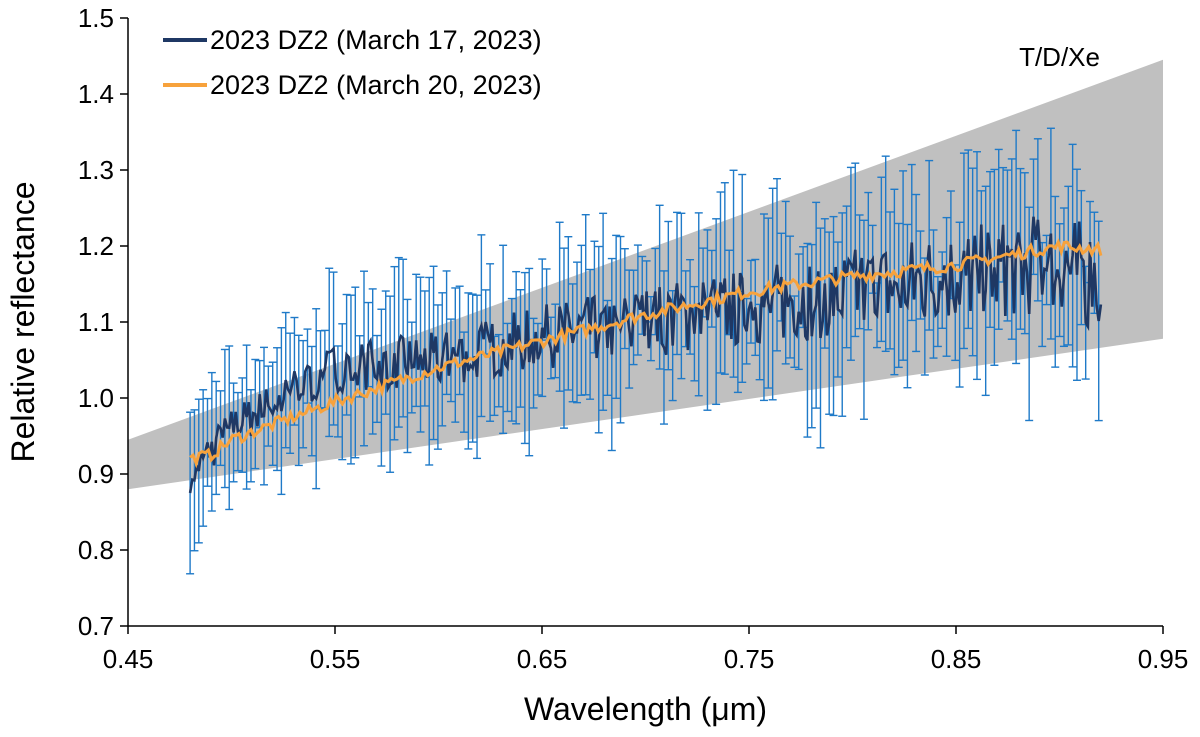  What do you see at coordinates (96, 170) in the screenshot?
I see `y-tick-label: 1.3` at bounding box center [96, 170].